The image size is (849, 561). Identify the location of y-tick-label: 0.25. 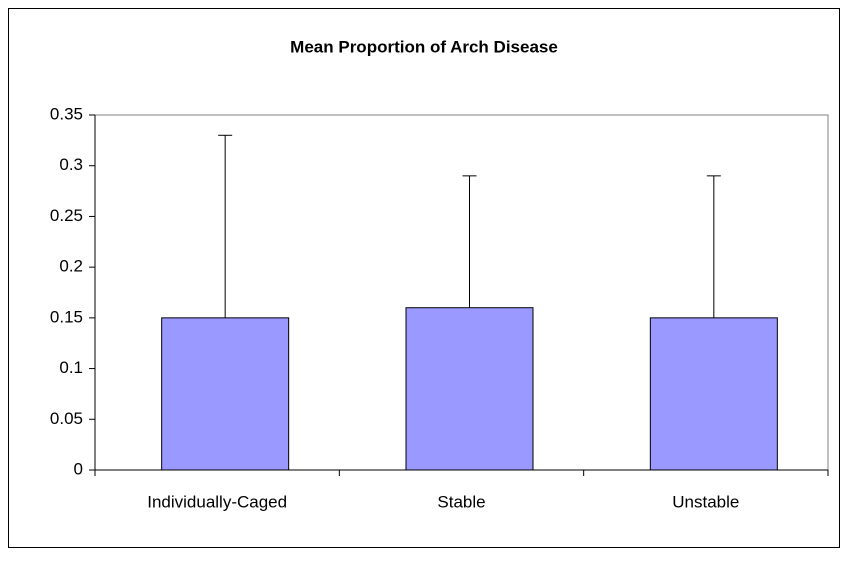
(66, 215).